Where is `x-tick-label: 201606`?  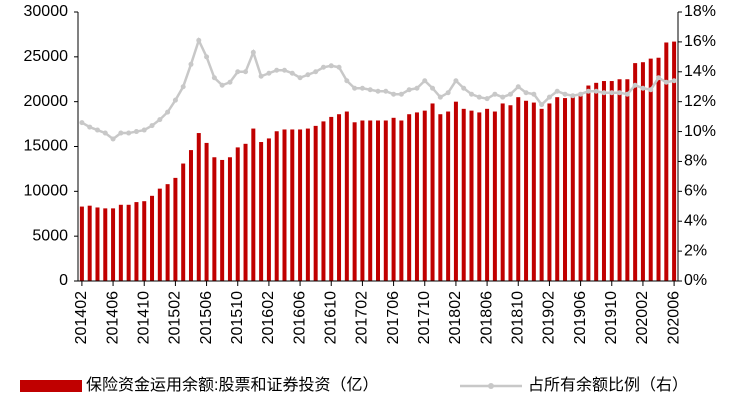
x-tick-label: 201606 is located at coordinates (299, 317).